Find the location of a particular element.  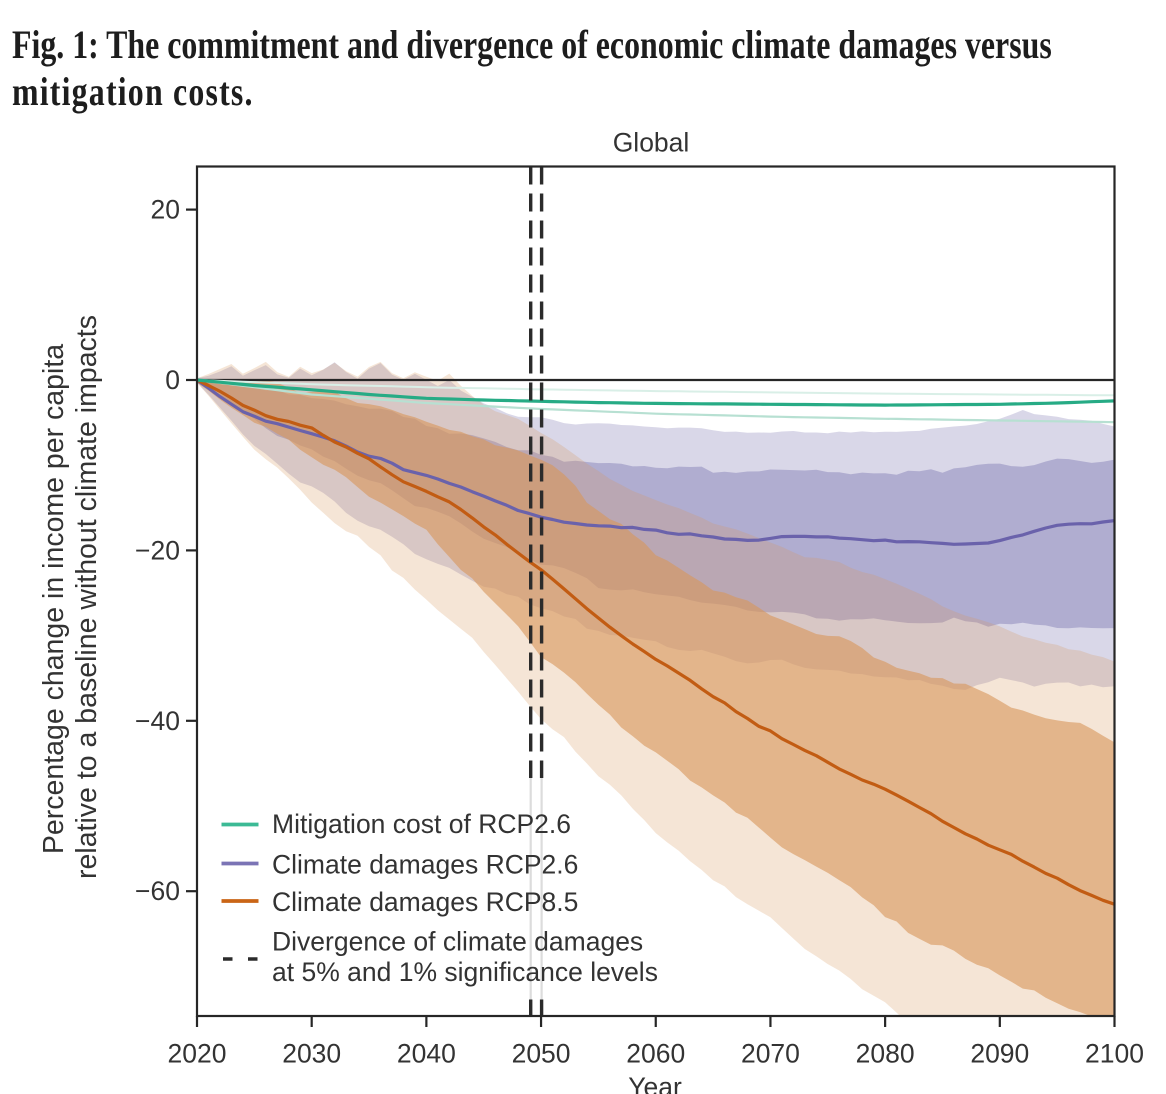

svg-text: 2020 is located at coordinates (197, 1054).